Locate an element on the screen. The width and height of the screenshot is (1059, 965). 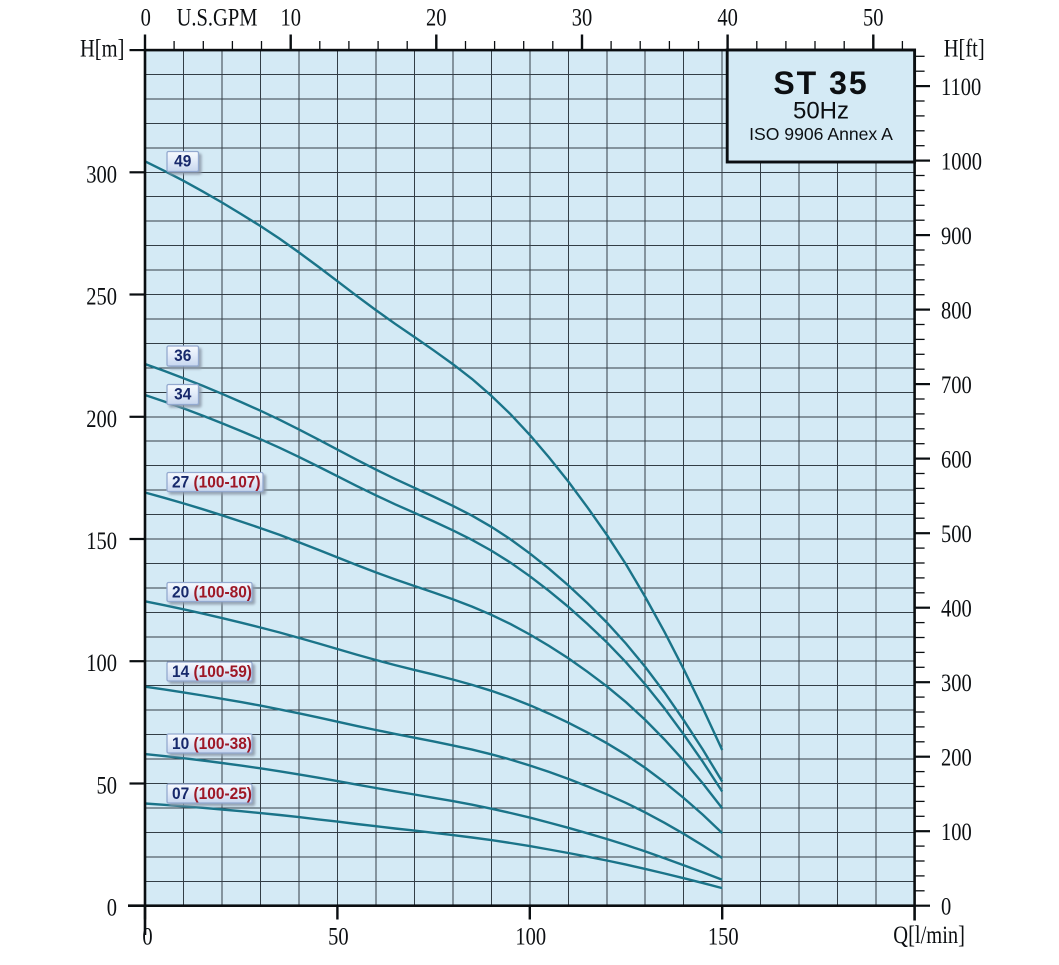
svg-text: 20 is located at coordinates (436, 17).